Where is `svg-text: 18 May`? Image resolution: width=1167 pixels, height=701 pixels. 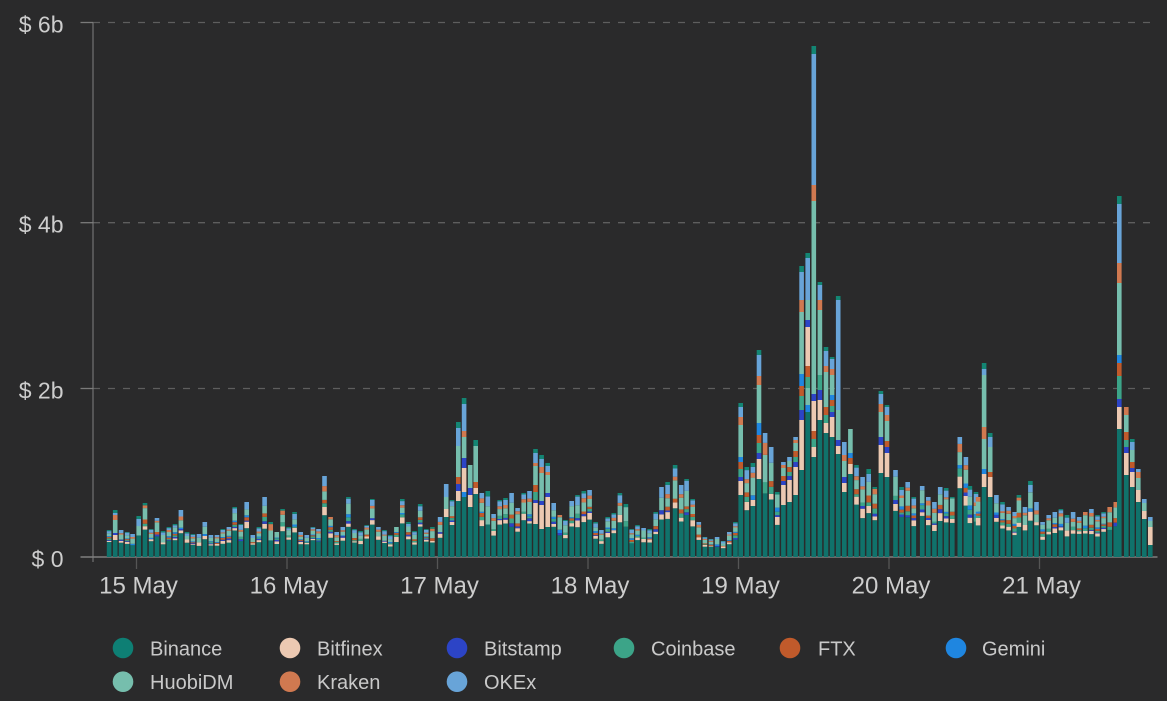 svg-text: 18 May is located at coordinates (590, 586).